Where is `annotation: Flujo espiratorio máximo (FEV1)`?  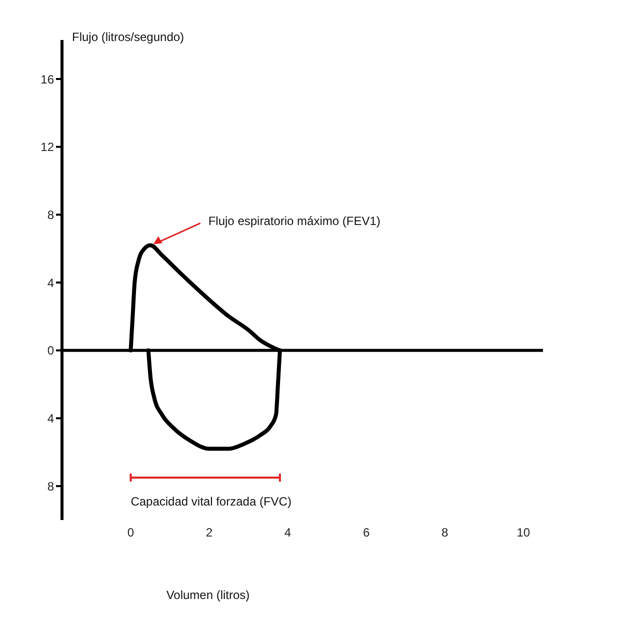
annotation: Flujo espiratorio máximo (FEV1) is located at coordinates (294, 221).